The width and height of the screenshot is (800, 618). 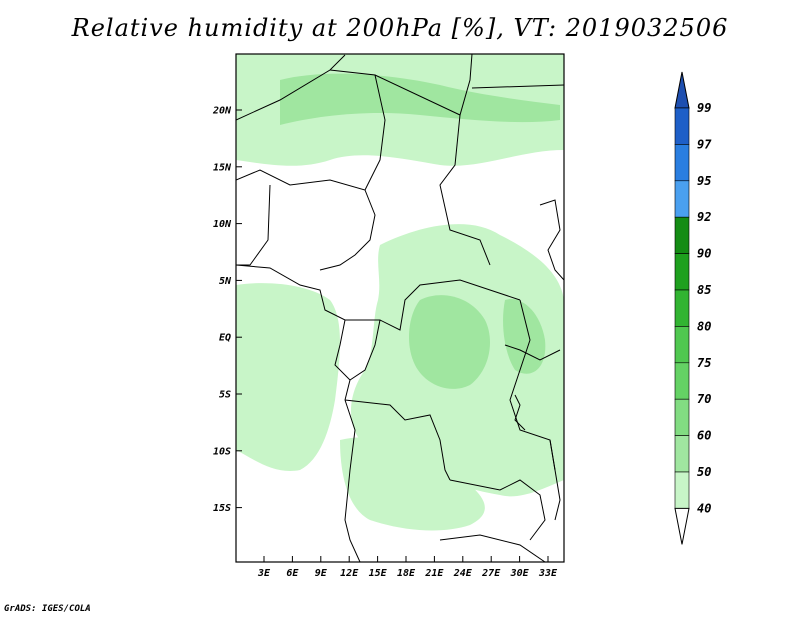 What do you see at coordinates (288, 377) in the screenshot?
I see `humidity-region-west` at bounding box center [288, 377].